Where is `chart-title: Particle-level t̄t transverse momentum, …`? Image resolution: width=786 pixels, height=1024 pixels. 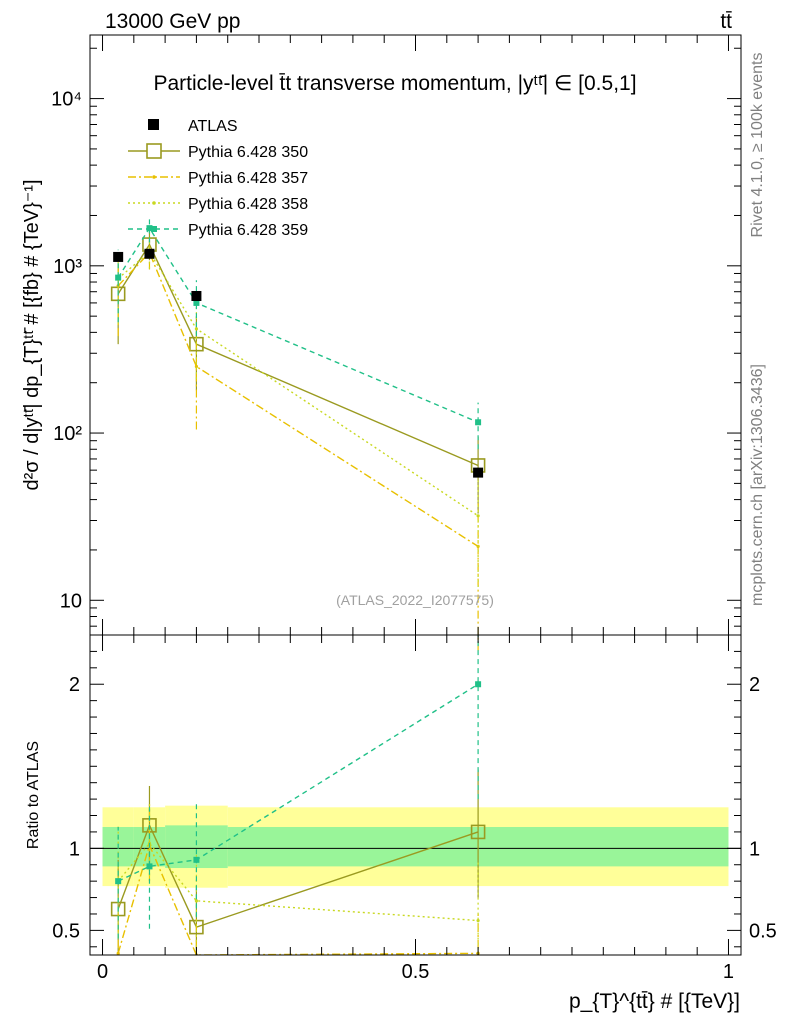
chart-title: Particle-level t̄t transverse momentum, … is located at coordinates (394, 83).